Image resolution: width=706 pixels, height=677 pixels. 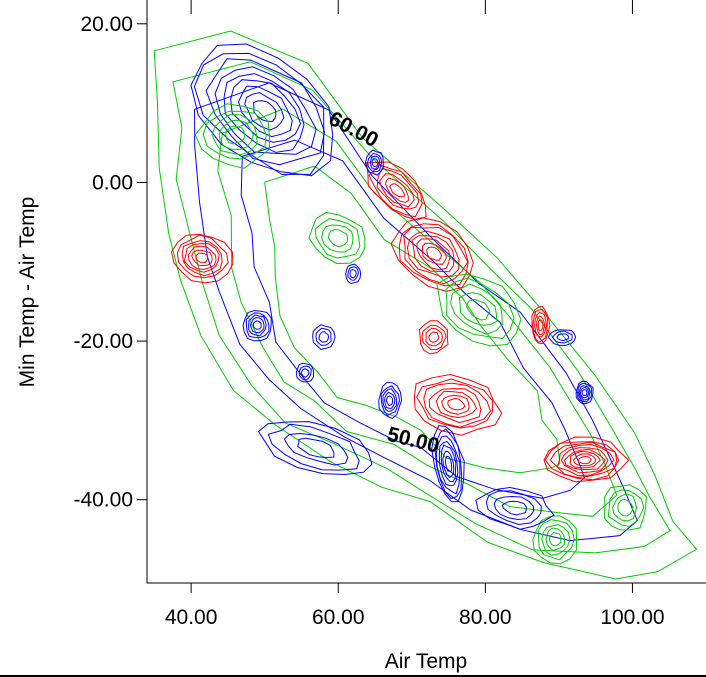 What do you see at coordinates (27, 292) in the screenshot?
I see `y-axis-label: Min Temp - Air Temp` at bounding box center [27, 292].